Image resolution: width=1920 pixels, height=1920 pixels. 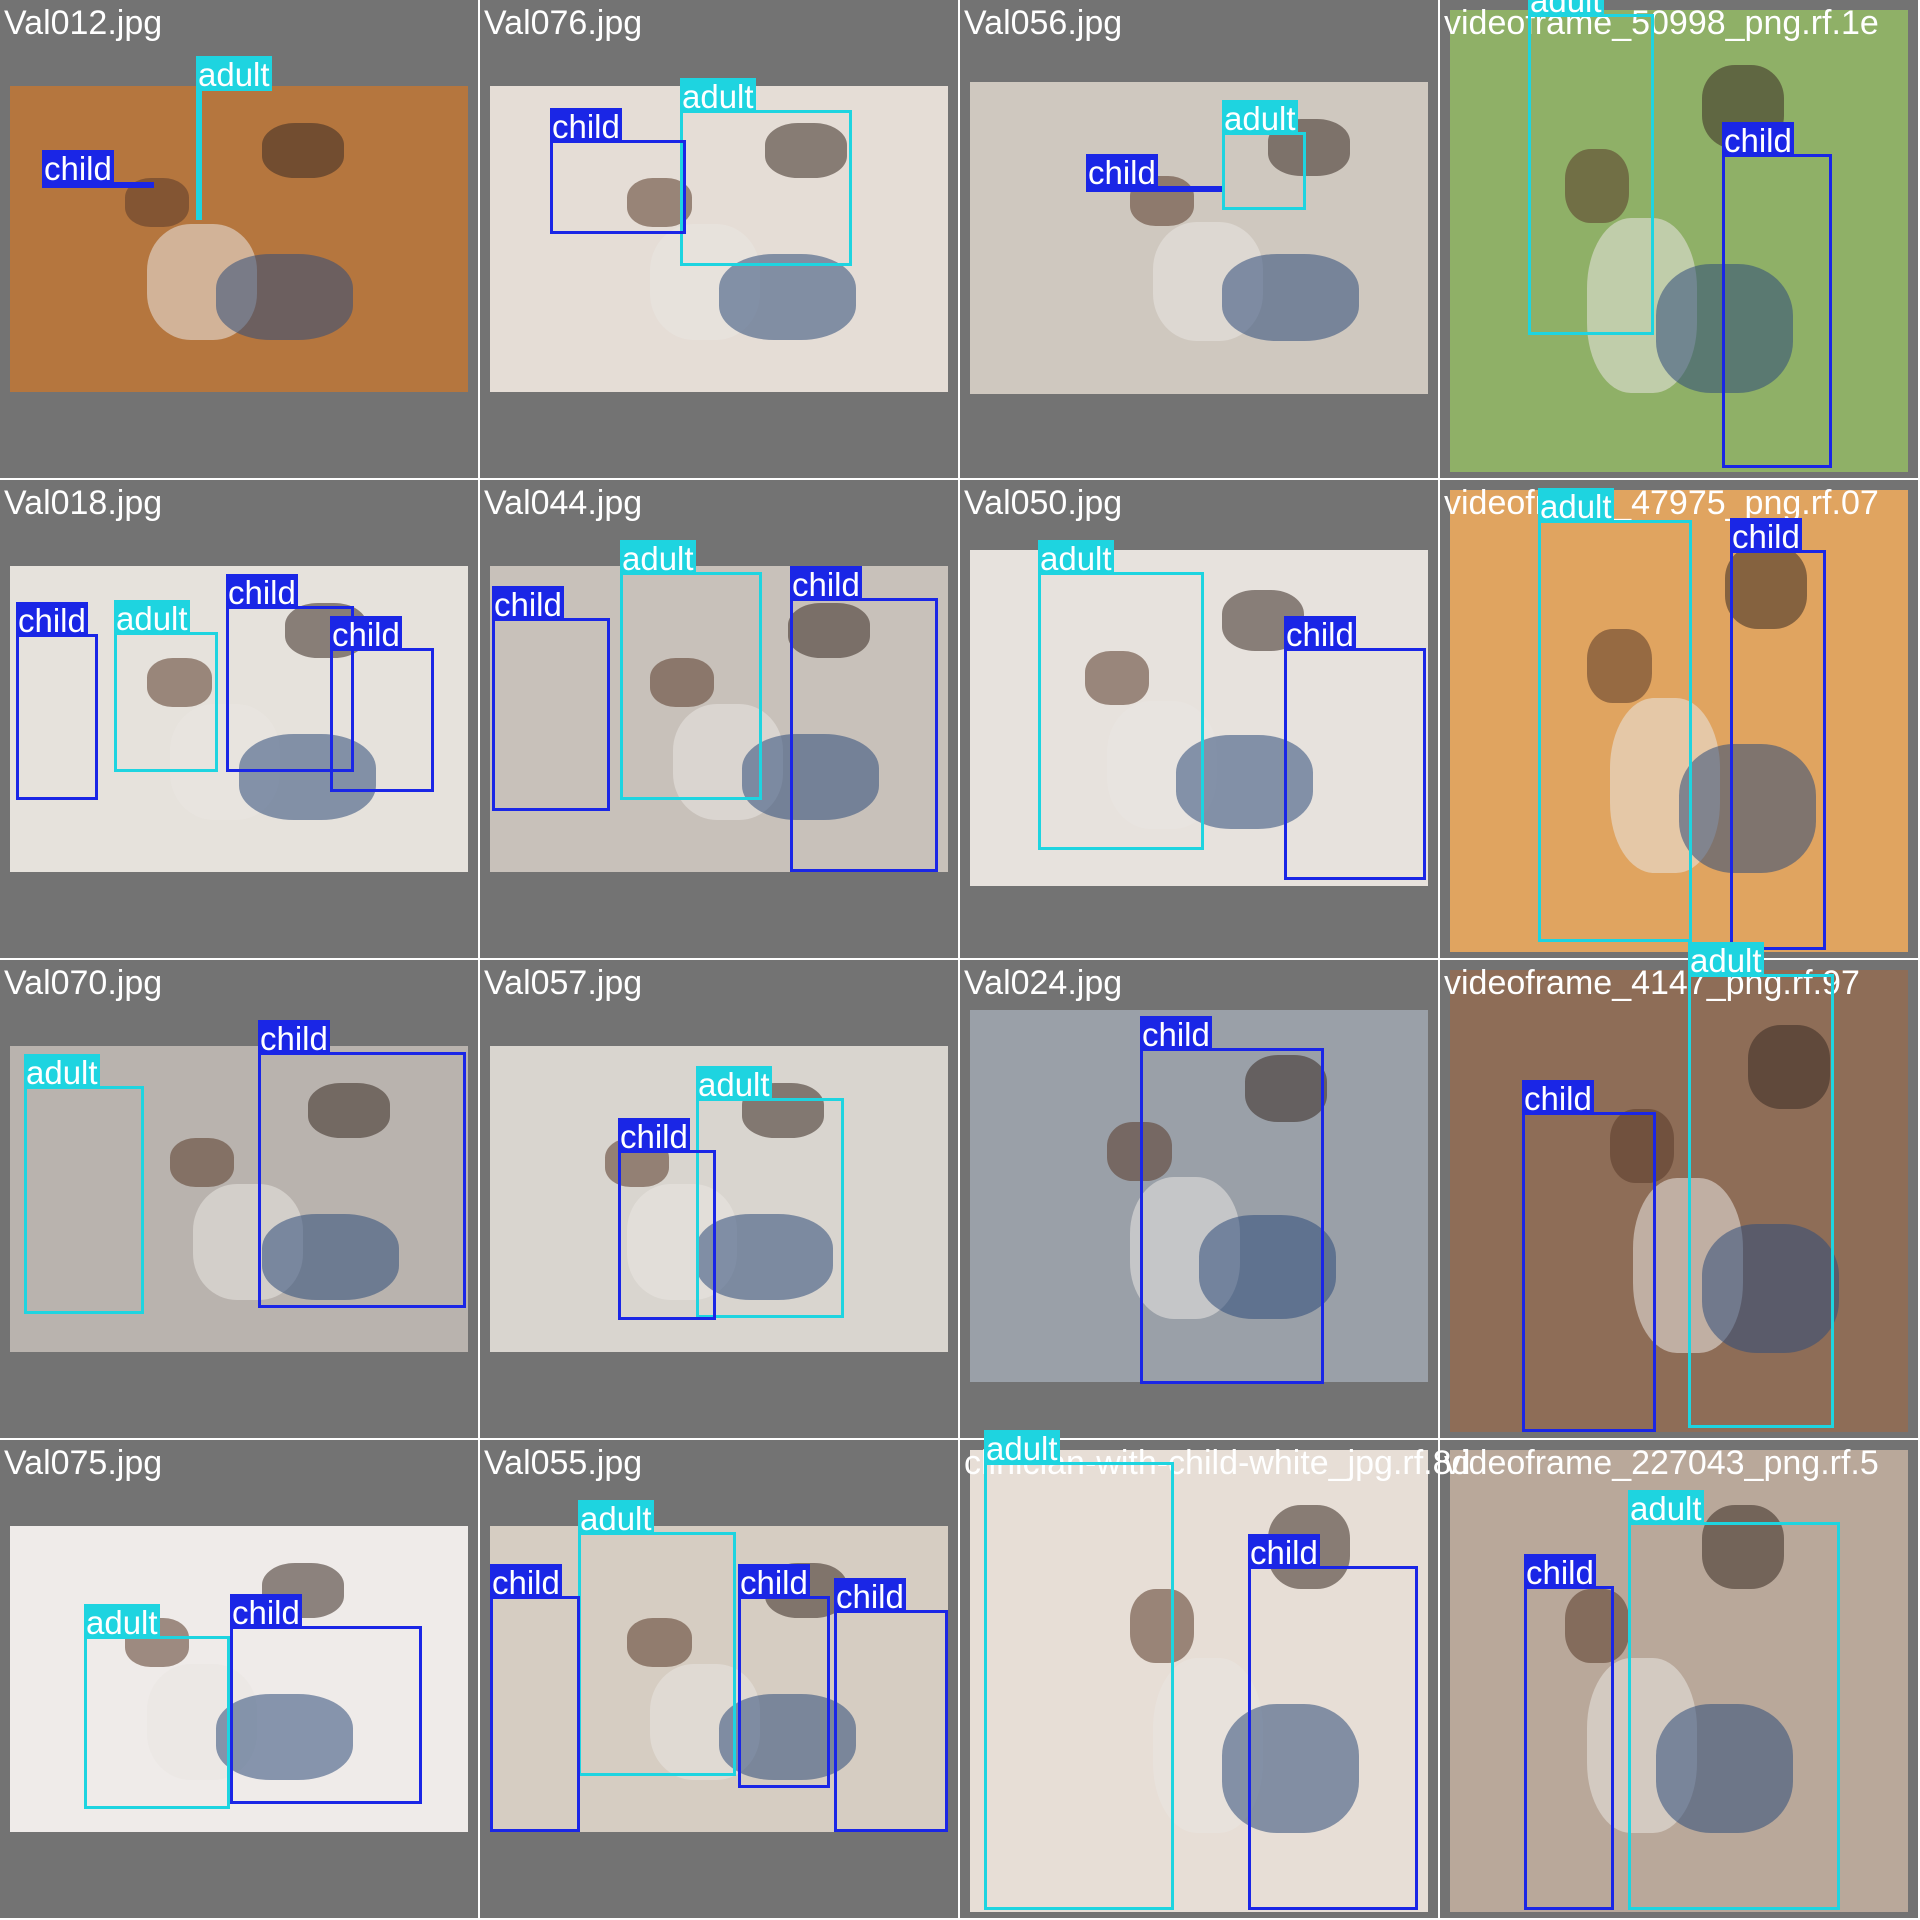 I want to click on tile-filename: Val018.jpg, so click(x=83, y=503).